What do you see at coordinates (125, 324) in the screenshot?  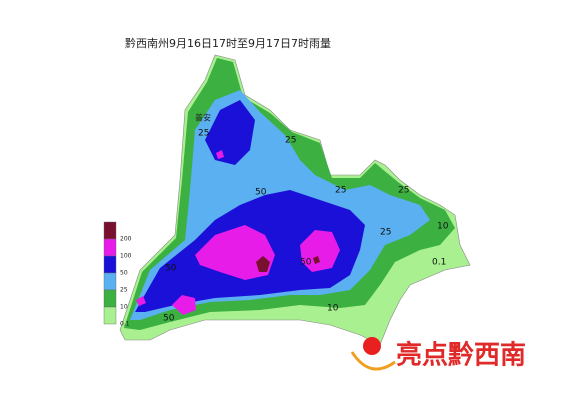 I see `legend-label: 0.1` at bounding box center [125, 324].